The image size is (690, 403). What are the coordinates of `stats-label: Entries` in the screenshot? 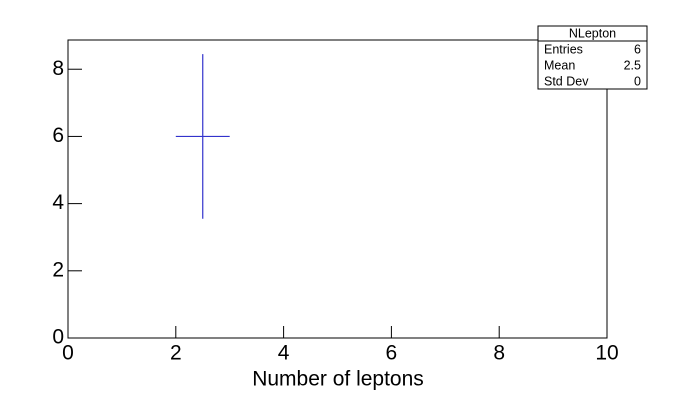 It's located at (563, 49).